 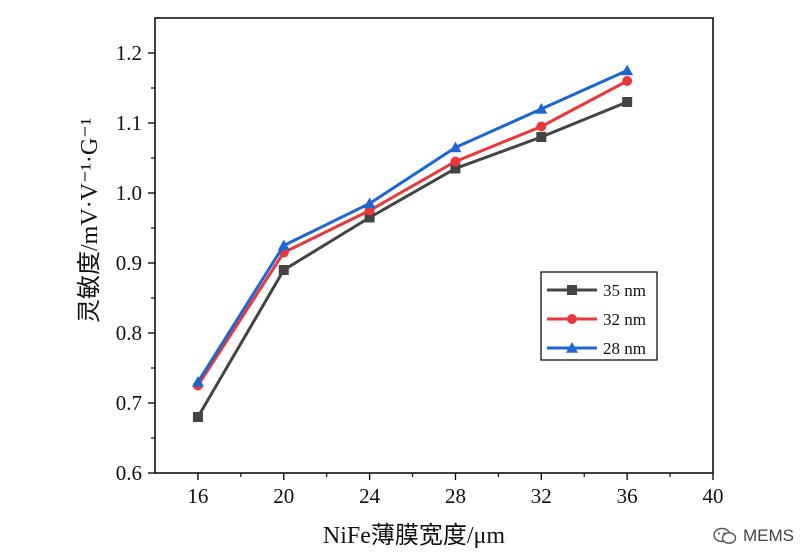 I want to click on legend-label: 28 nm, so click(x=624, y=348).